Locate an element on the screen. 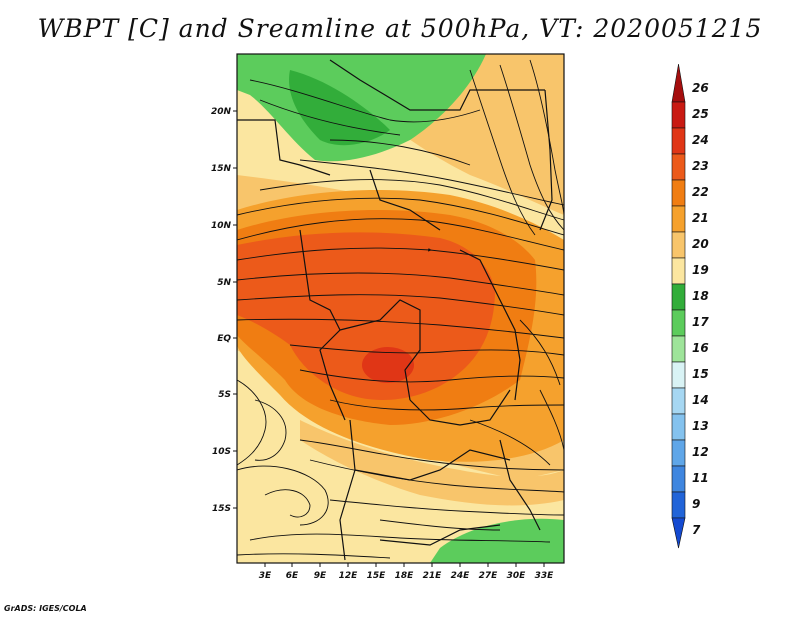 The width and height of the screenshot is (800, 618). colorbar-label: 22 is located at coordinates (700, 192).